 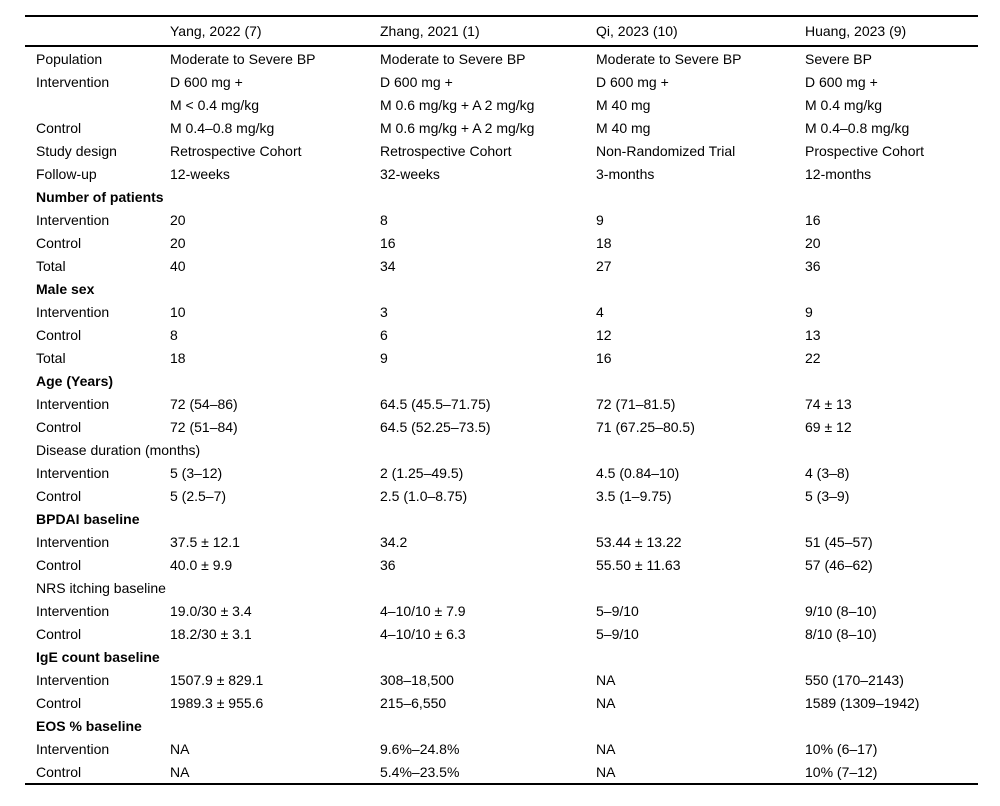 I want to click on section-label: Male sex, so click(x=65, y=288).